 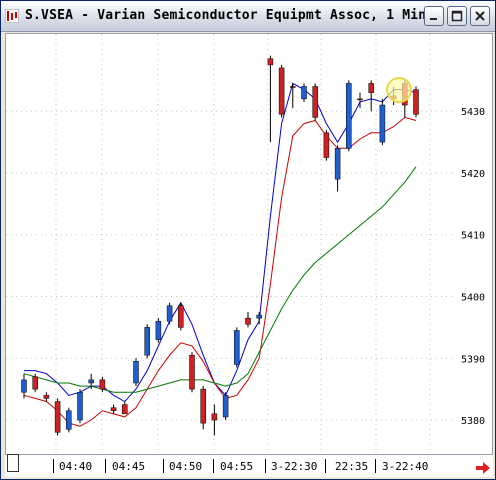 I want to click on y-tick-label: 5410, so click(x=473, y=236).